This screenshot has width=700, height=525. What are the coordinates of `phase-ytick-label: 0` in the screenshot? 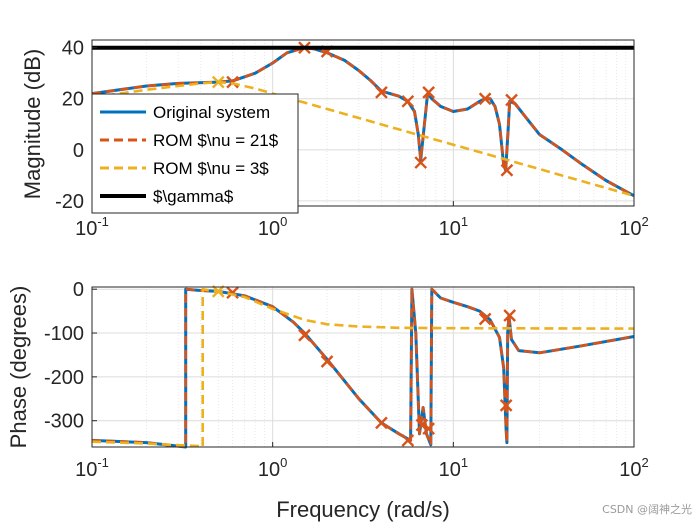 It's located at (78, 290).